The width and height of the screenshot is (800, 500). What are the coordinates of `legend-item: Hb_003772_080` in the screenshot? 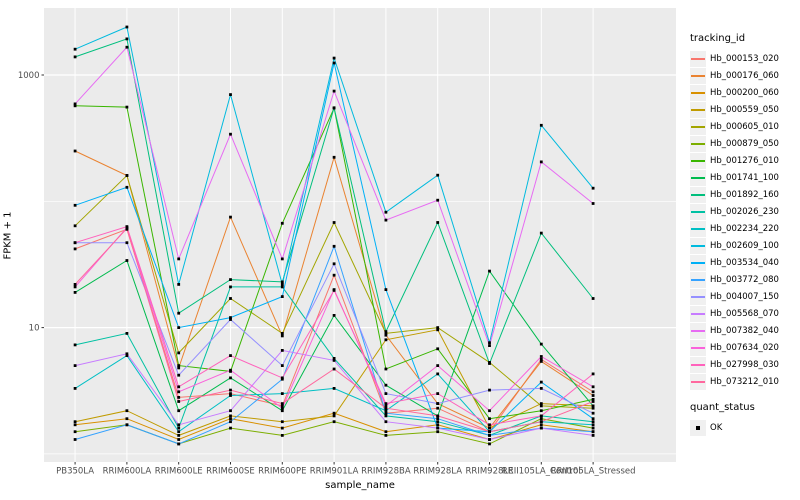 It's located at (744, 279).